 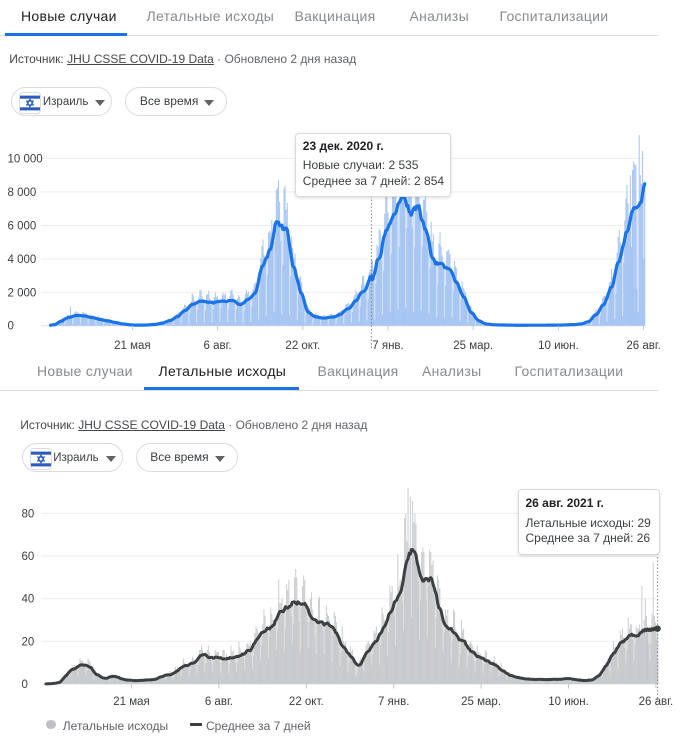 What do you see at coordinates (22, 293) in the screenshot?
I see `svg-text: 2 000` at bounding box center [22, 293].